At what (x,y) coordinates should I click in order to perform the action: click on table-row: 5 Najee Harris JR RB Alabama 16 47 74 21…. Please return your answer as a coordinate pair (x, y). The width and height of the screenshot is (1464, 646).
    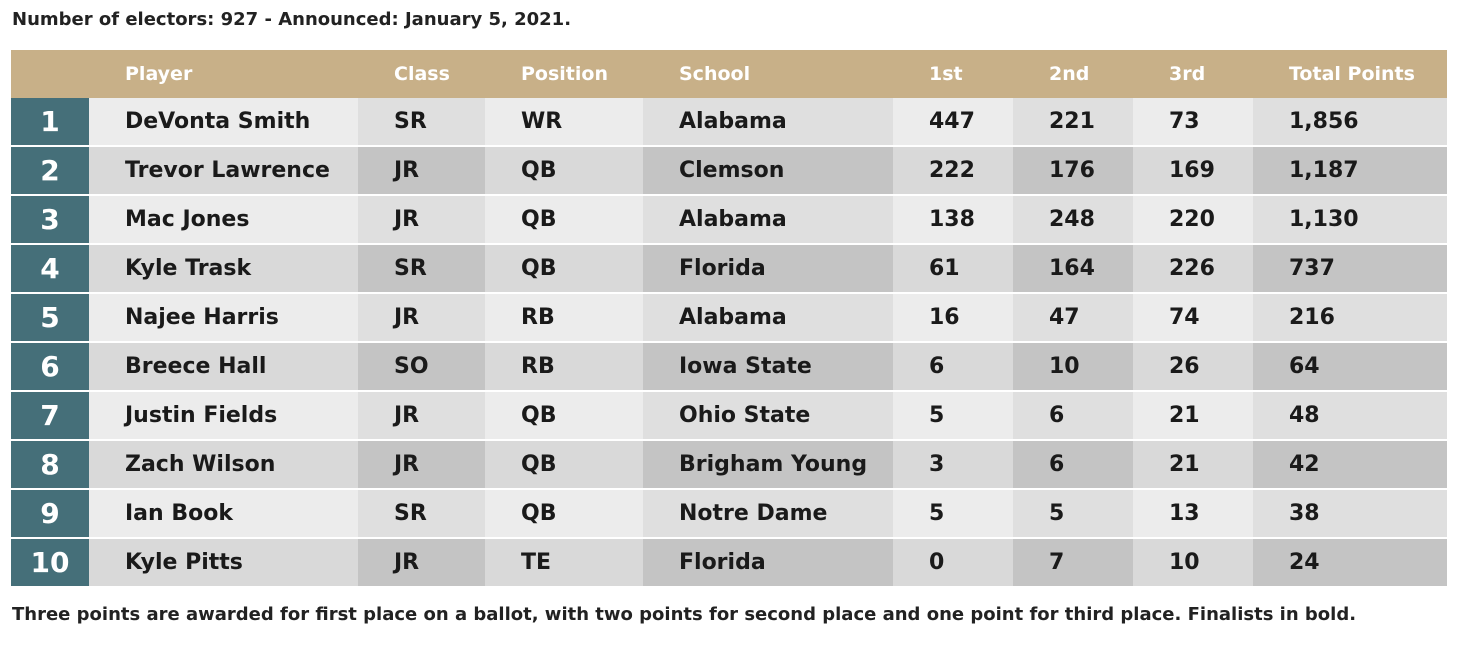
    Looking at the image, I should click on (729, 318).